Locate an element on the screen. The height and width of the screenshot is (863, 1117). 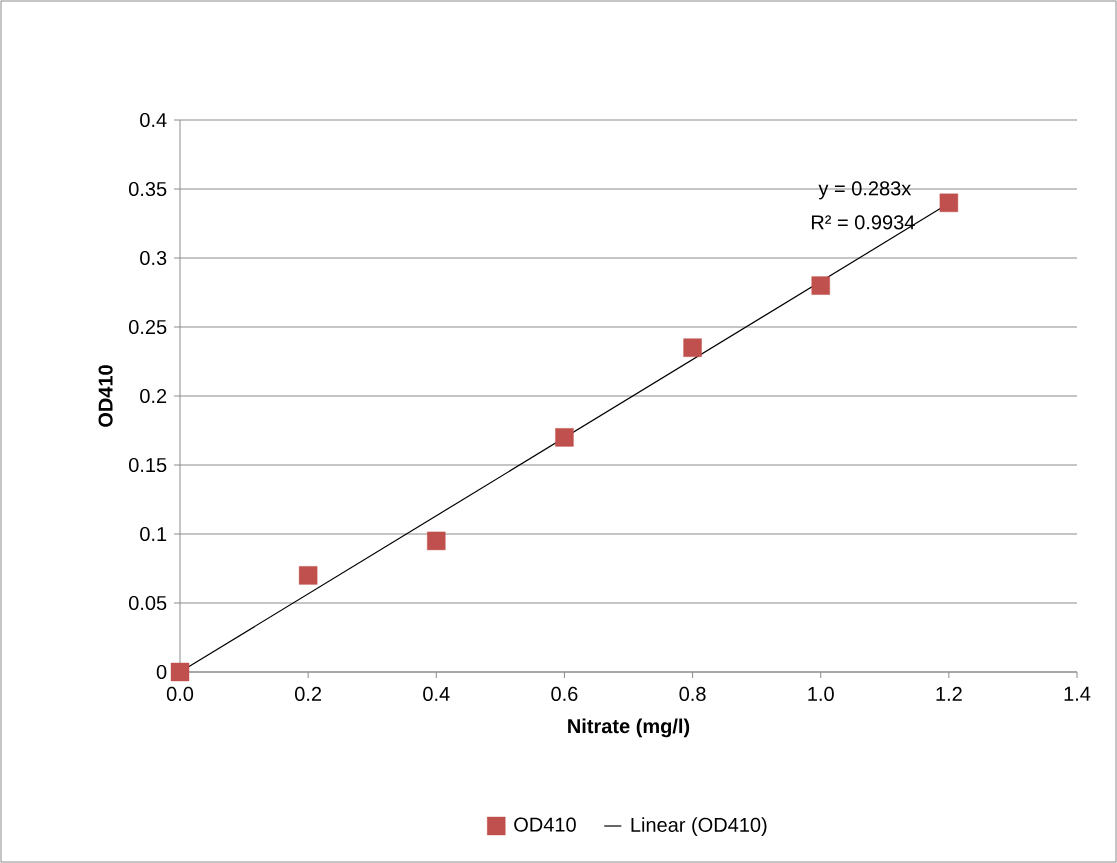
y-tick-label: 0.4 is located at coordinates (153, 120).